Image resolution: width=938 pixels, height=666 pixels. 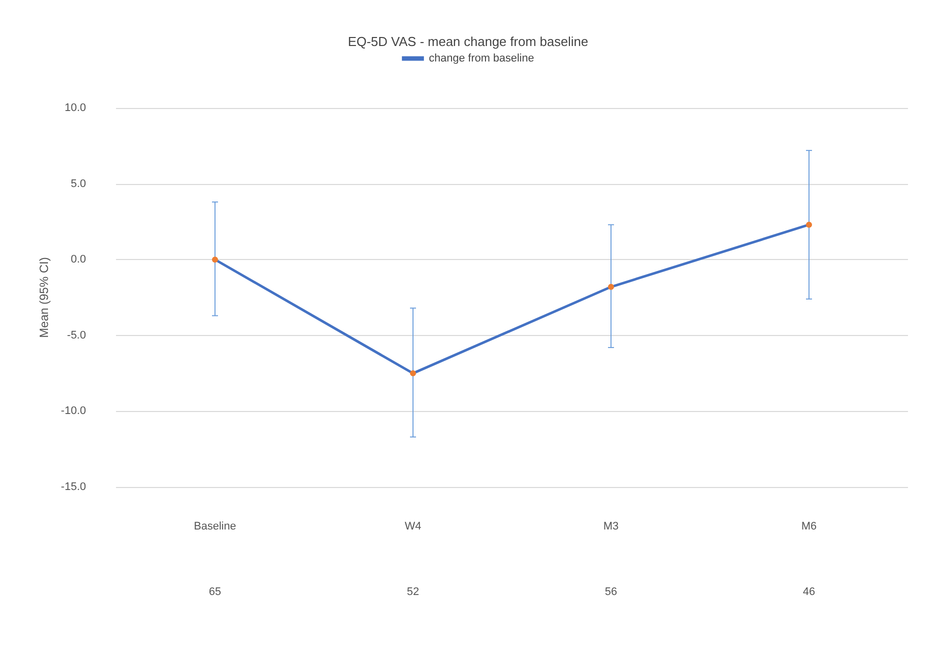 What do you see at coordinates (76, 335) in the screenshot?
I see `y-tick-label: -5.0` at bounding box center [76, 335].